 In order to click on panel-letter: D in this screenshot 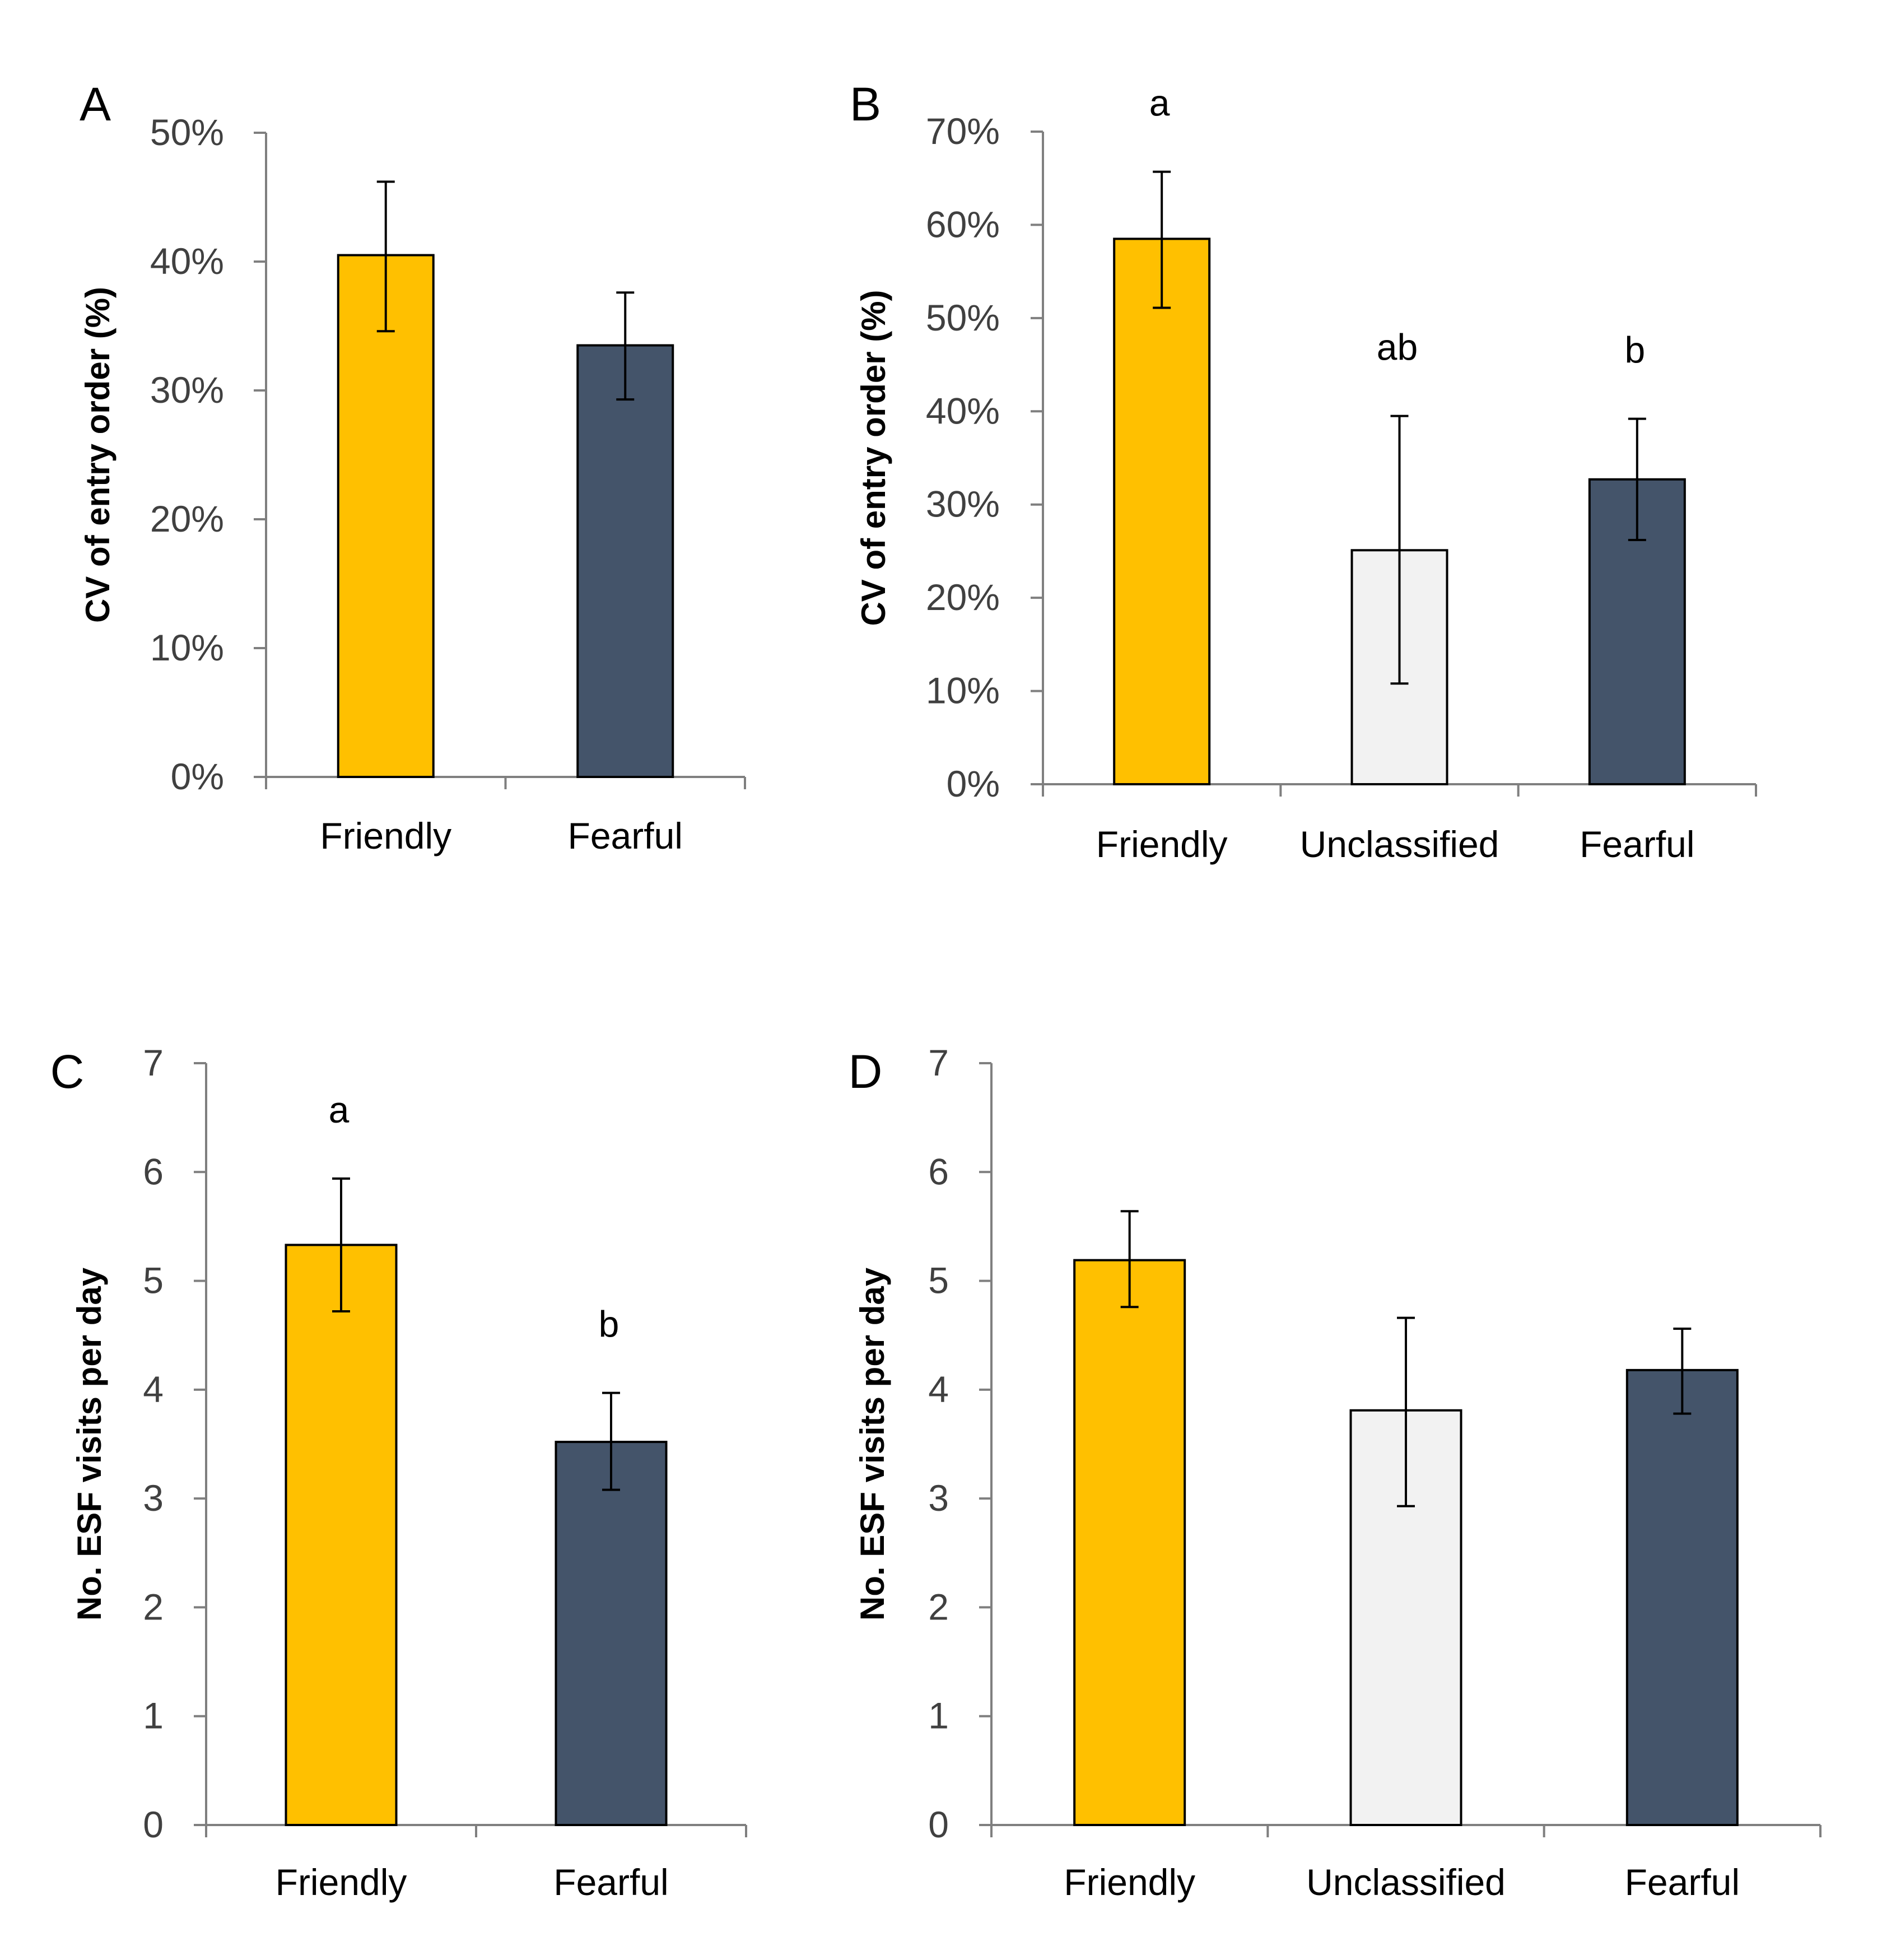, I will do `click(866, 1071)`.